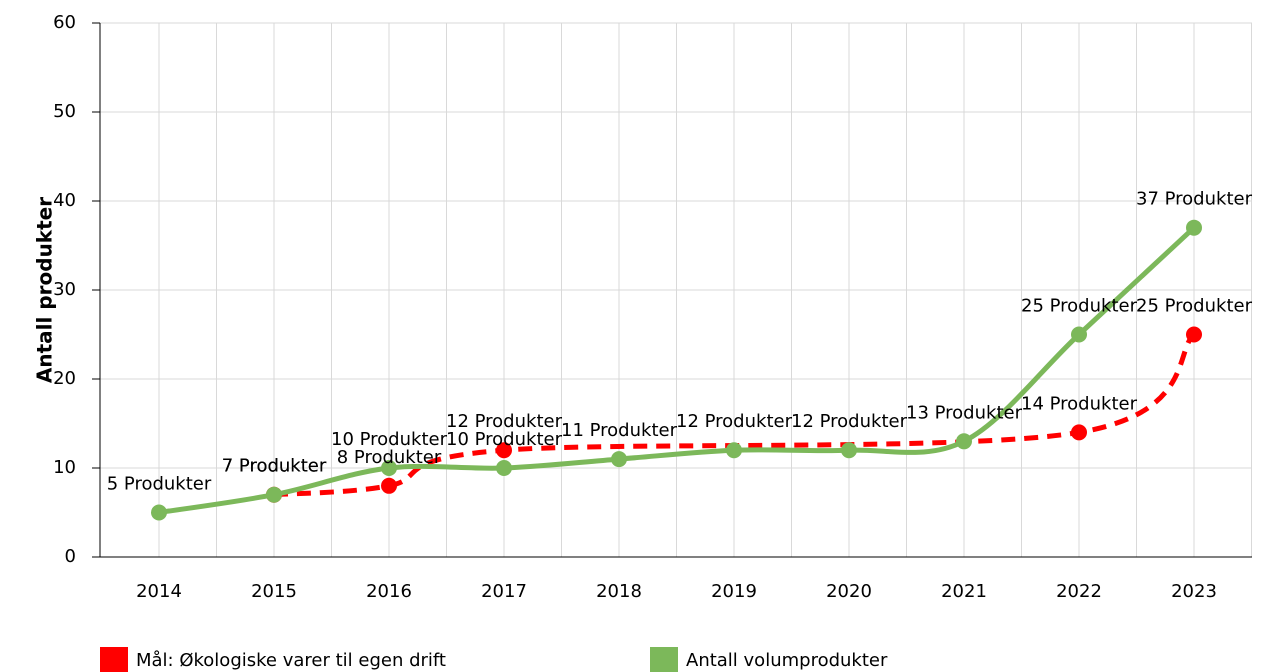  Describe the element at coordinates (619, 591) in the screenshot. I see `x-tick-label: 2018` at that location.